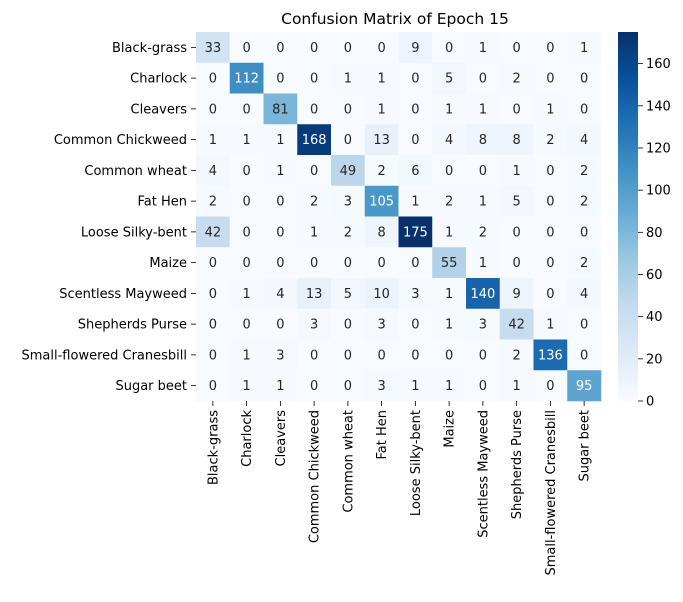 The width and height of the screenshot is (683, 602). What do you see at coordinates (415, 232) in the screenshot?
I see `cell-value-label: 175` at bounding box center [415, 232].